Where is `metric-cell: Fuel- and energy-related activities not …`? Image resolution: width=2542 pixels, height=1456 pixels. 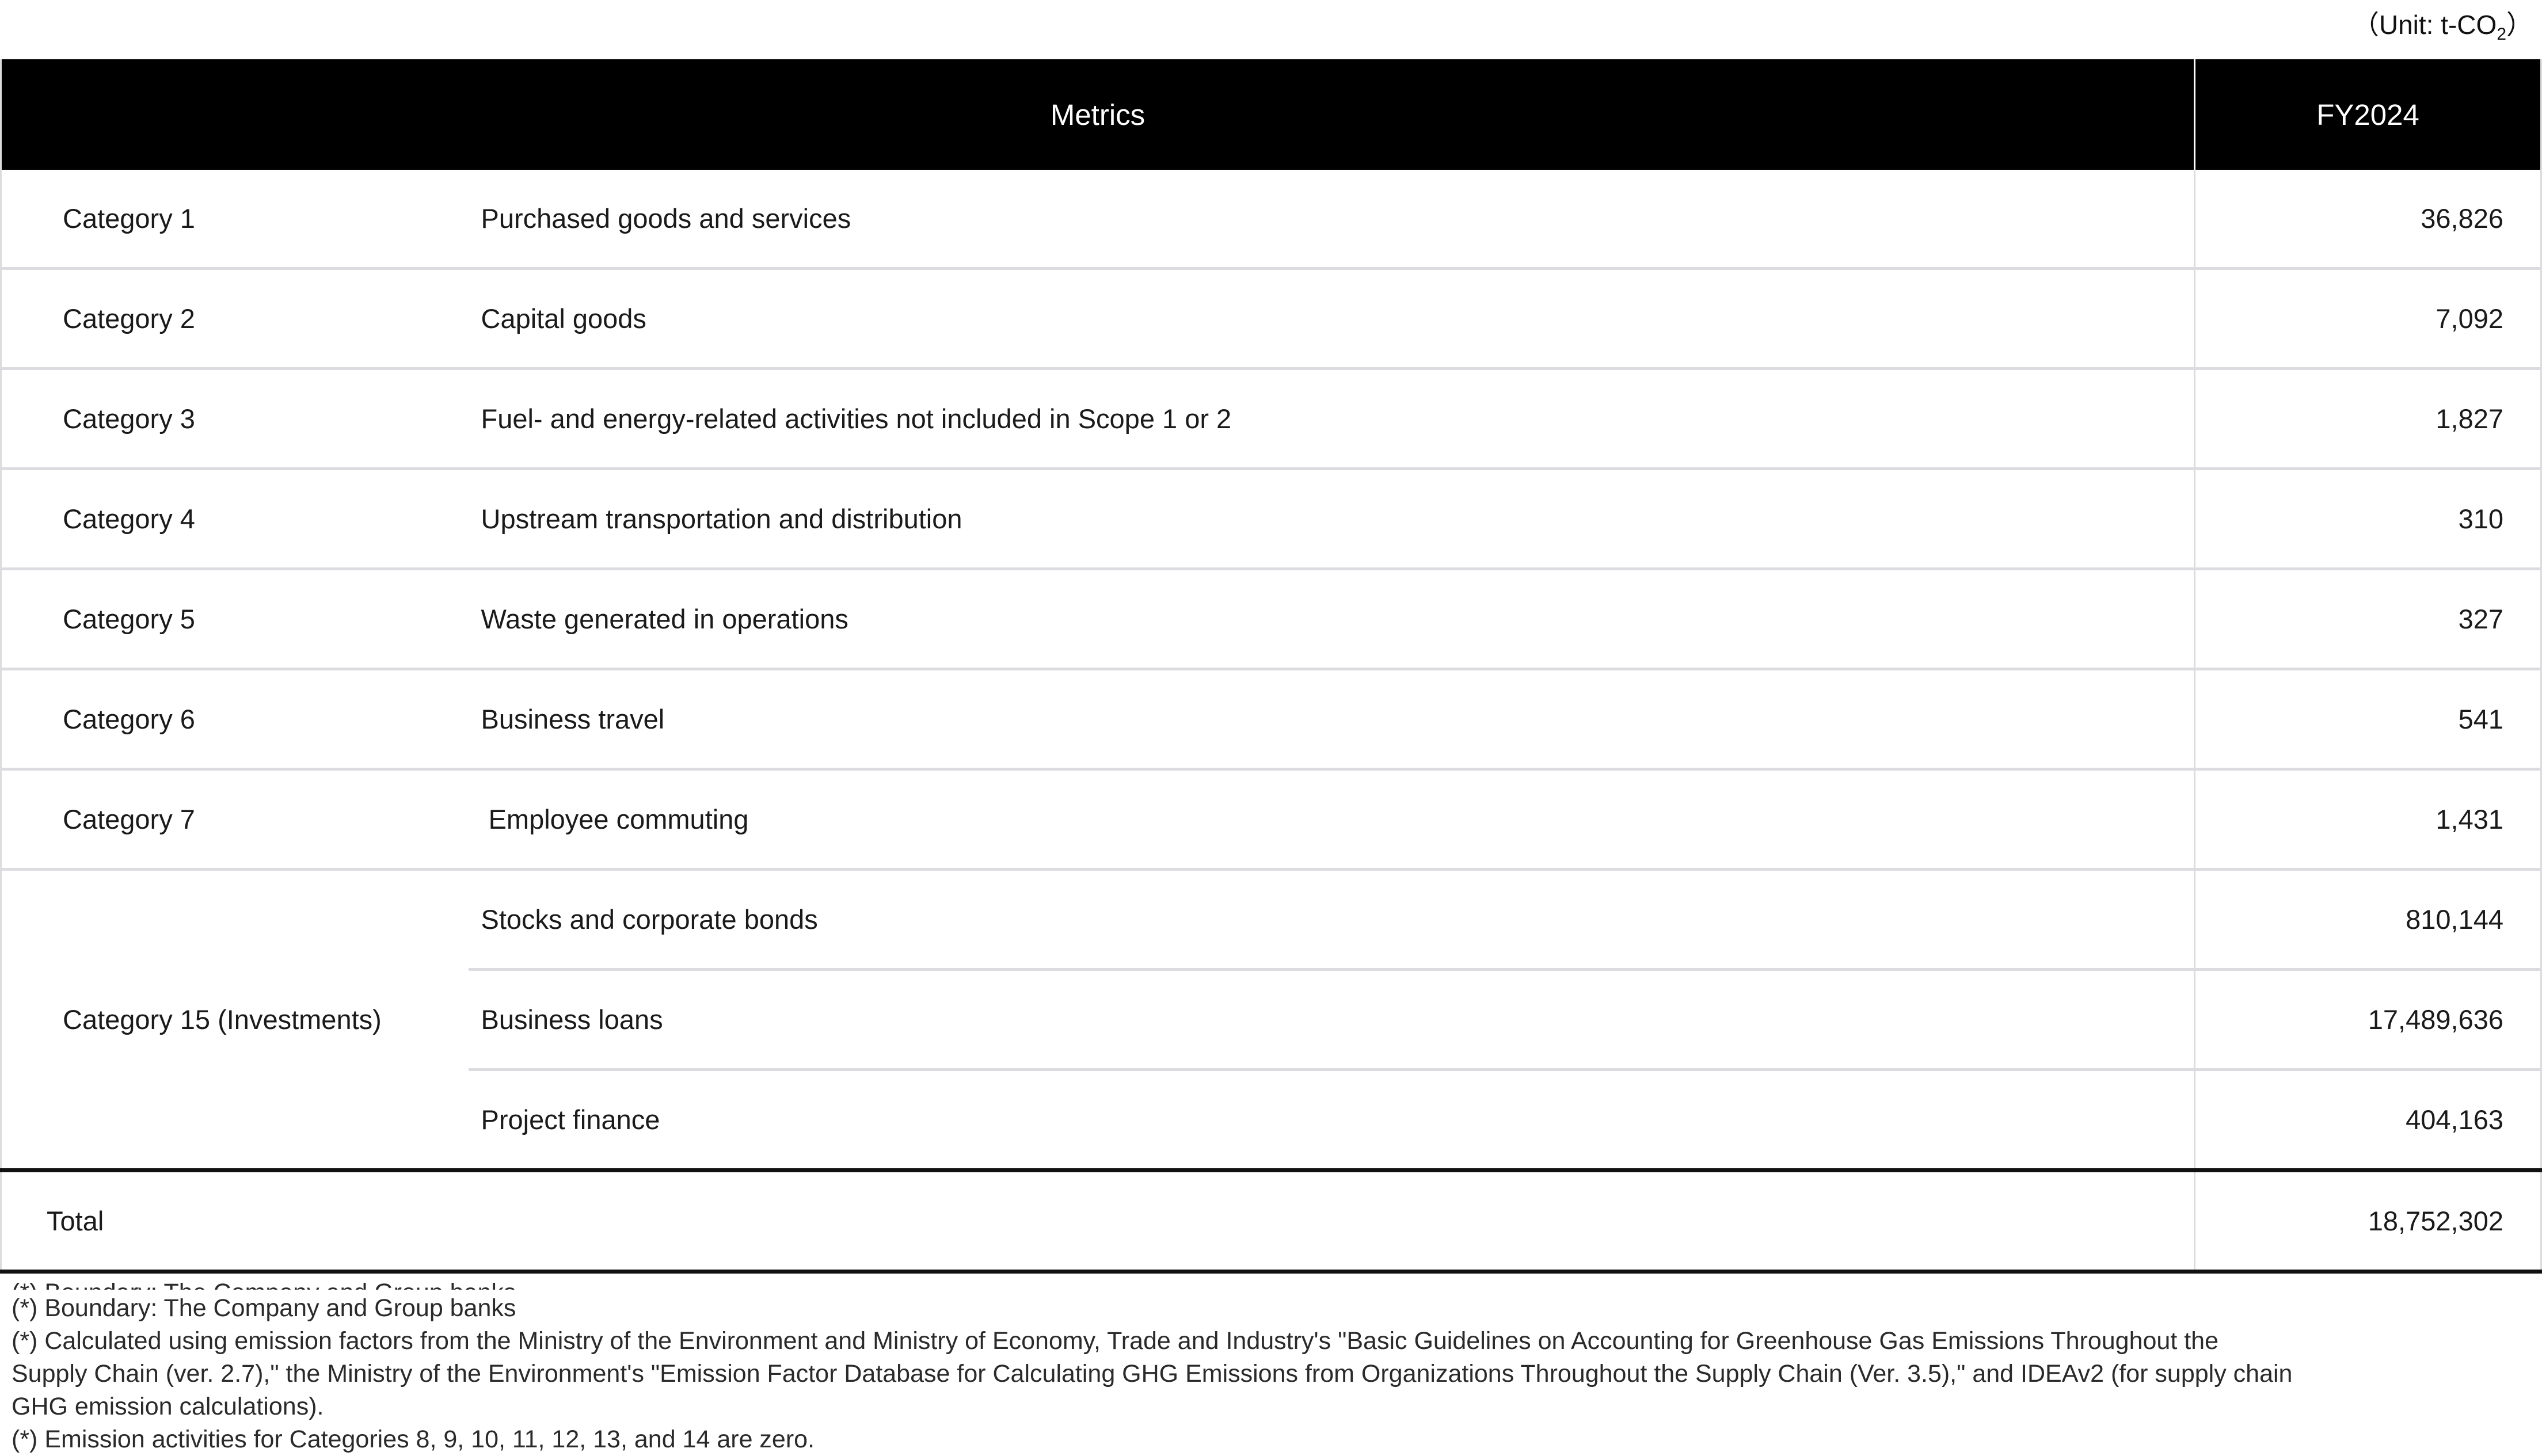 metric-cell: Fuel- and energy-related activities not … is located at coordinates (1331, 419).